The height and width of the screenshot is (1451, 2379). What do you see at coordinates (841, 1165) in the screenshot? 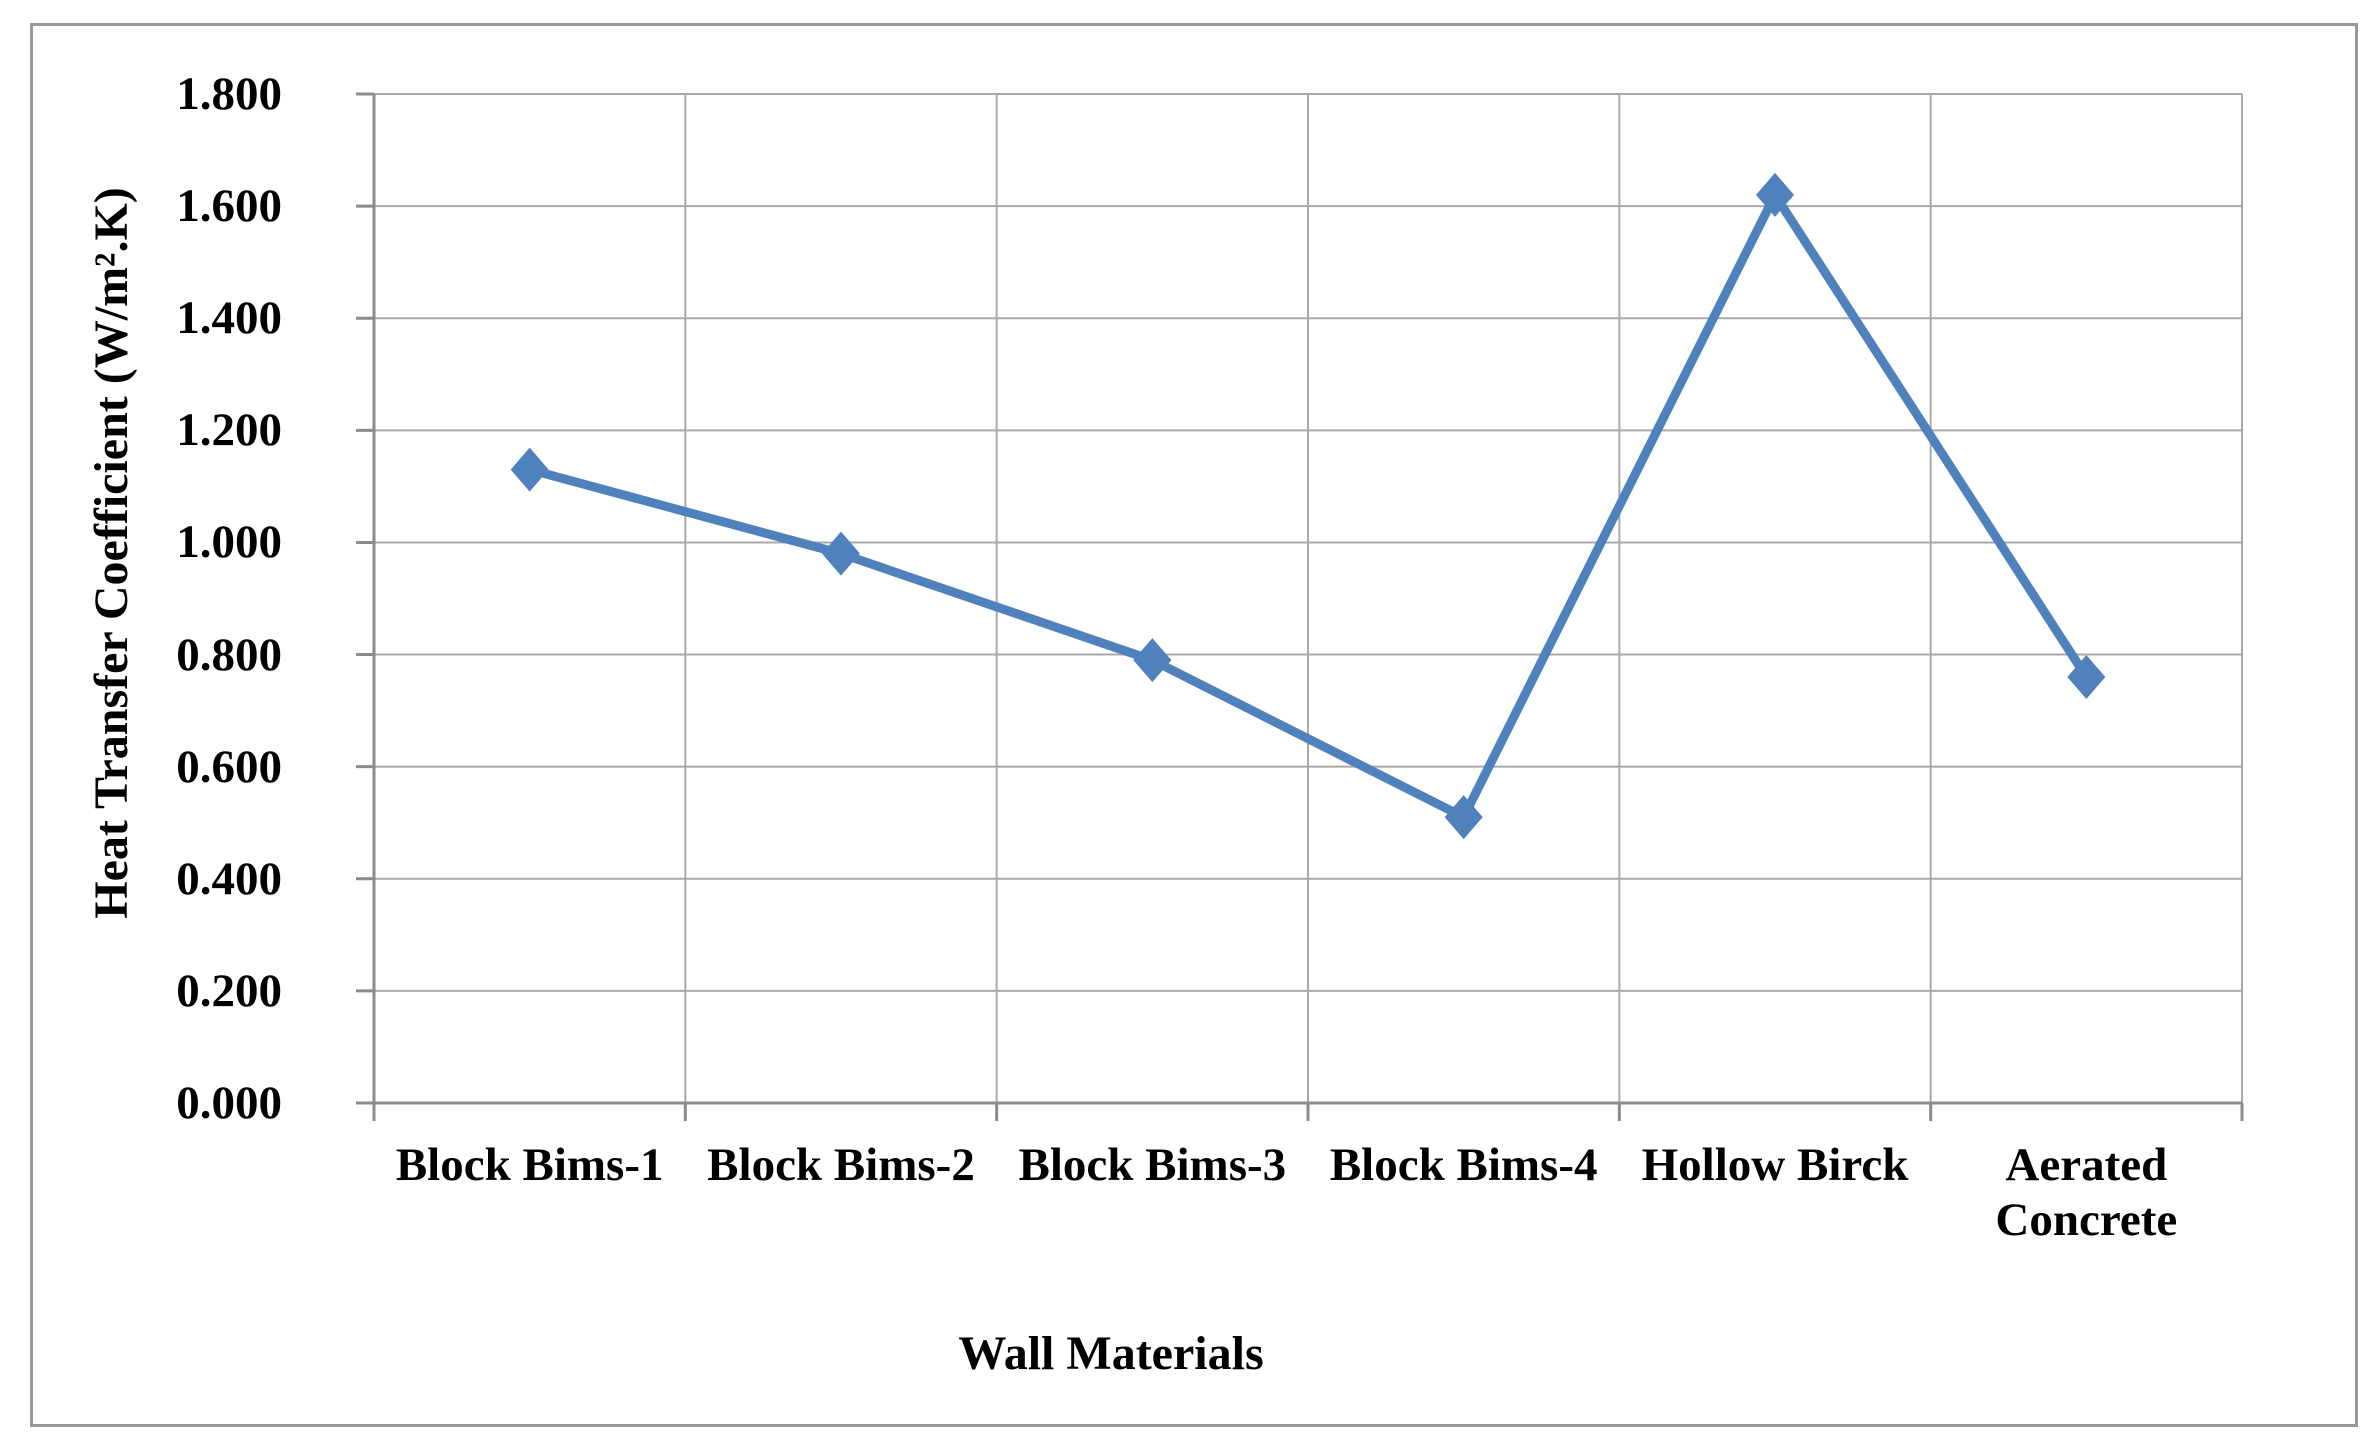
I see `x-tick-label: Block Bims-2` at bounding box center [841, 1165].